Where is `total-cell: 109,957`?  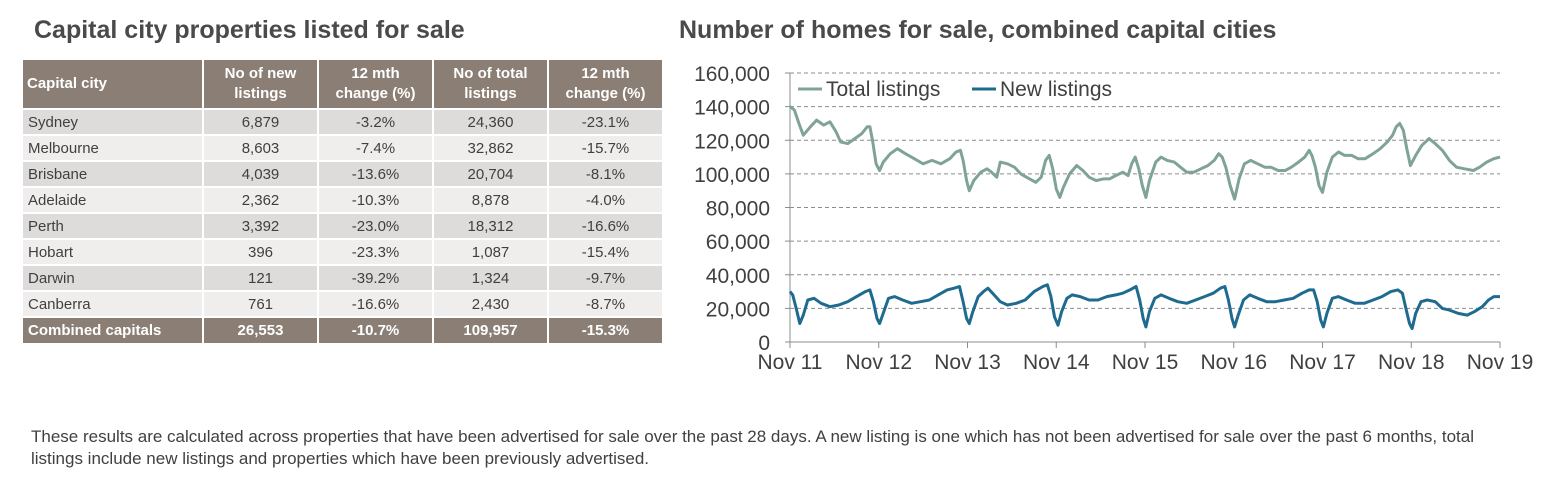
total-cell: 109,957 is located at coordinates (490, 330).